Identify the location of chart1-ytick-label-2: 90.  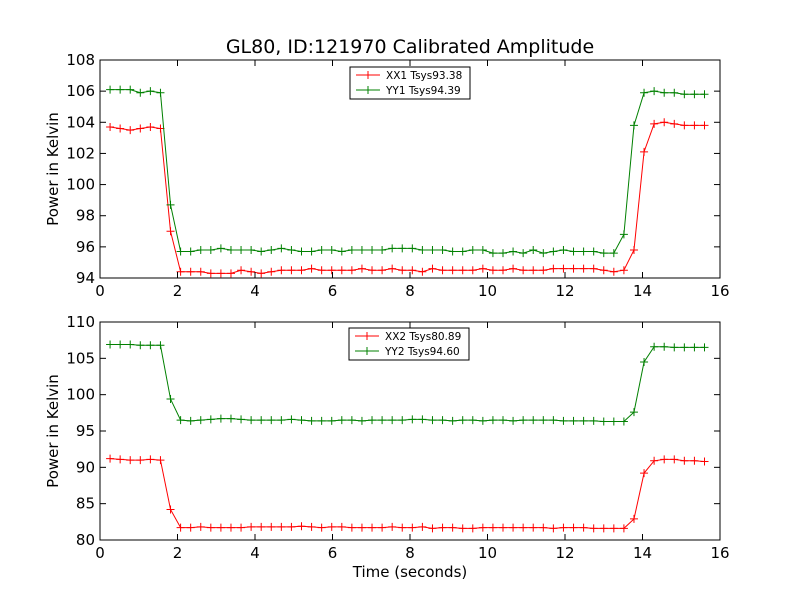
(85, 467).